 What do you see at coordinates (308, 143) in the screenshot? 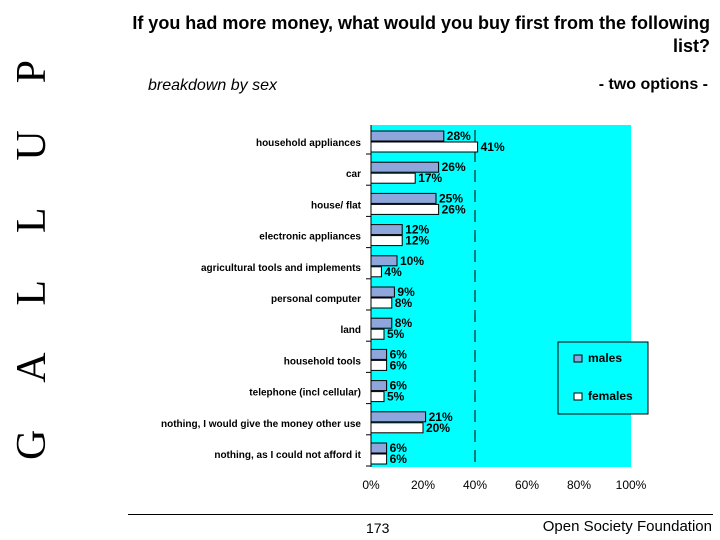
I see `category-label: household appliances` at bounding box center [308, 143].